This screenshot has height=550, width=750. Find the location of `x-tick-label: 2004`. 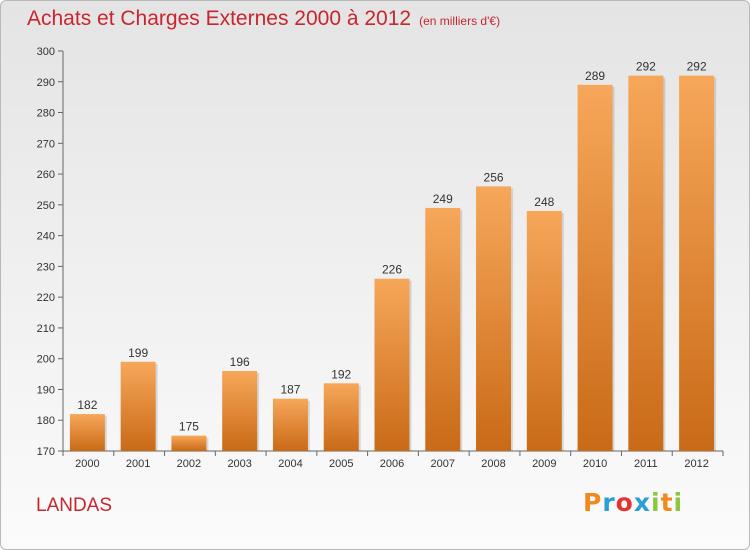

x-tick-label: 2004 is located at coordinates (290, 464).